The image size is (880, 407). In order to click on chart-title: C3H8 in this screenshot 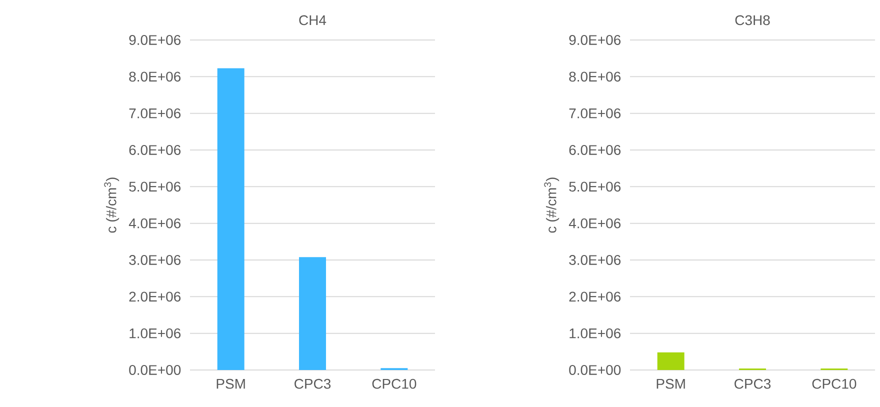, I will do `click(752, 20)`.